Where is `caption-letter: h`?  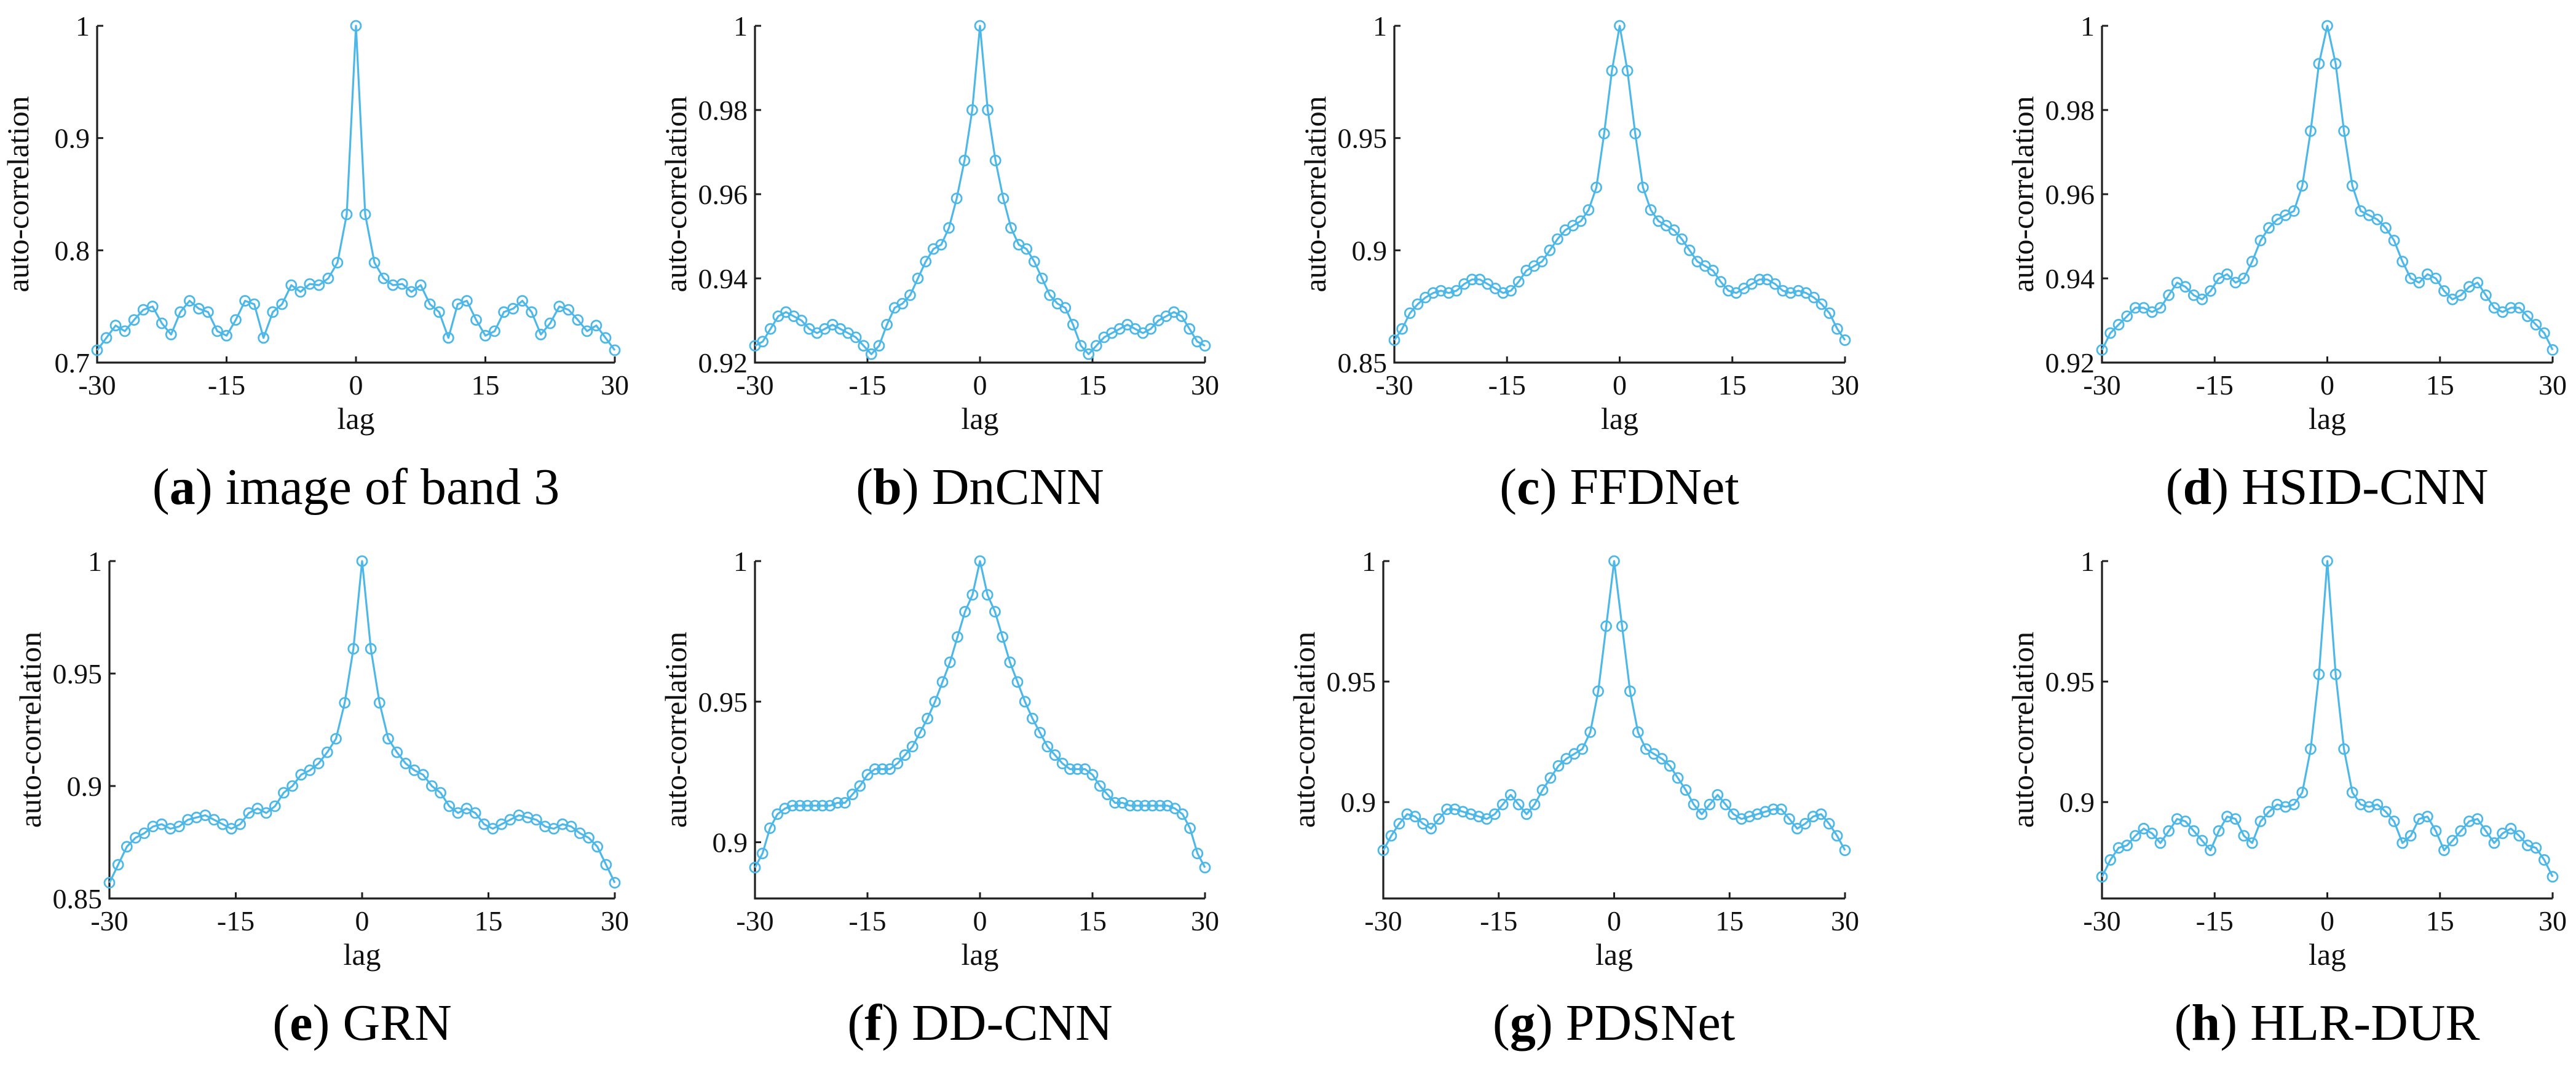 caption-letter: h is located at coordinates (2205, 1023).